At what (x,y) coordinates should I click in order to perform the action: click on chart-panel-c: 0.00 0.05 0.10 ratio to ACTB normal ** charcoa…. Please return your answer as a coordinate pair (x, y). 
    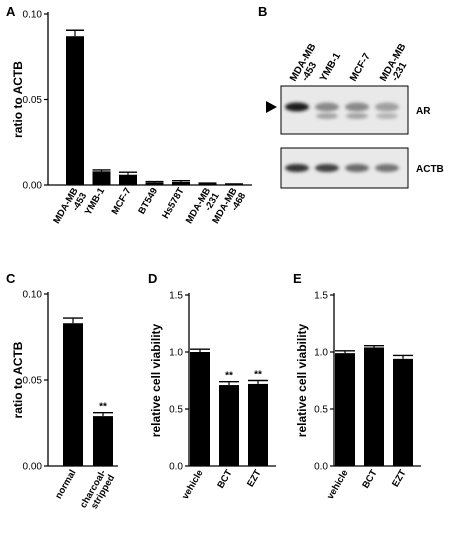
    Looking at the image, I should click on (64, 402).